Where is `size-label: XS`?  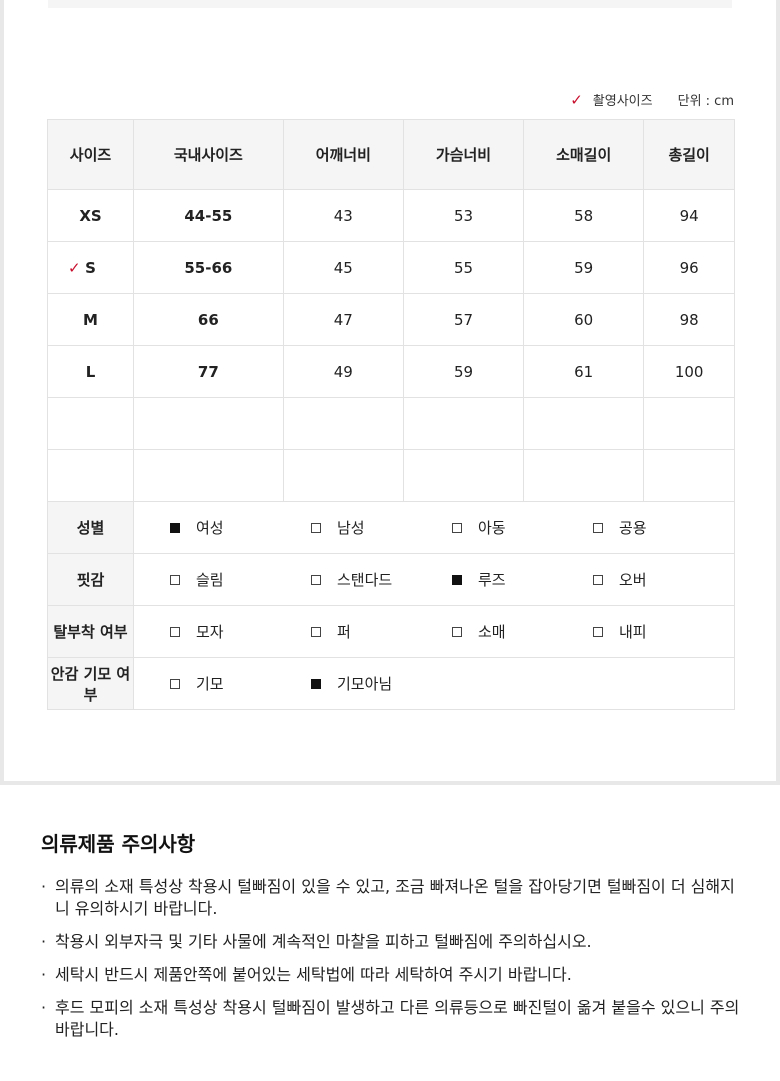
size-label: XS is located at coordinates (90, 215).